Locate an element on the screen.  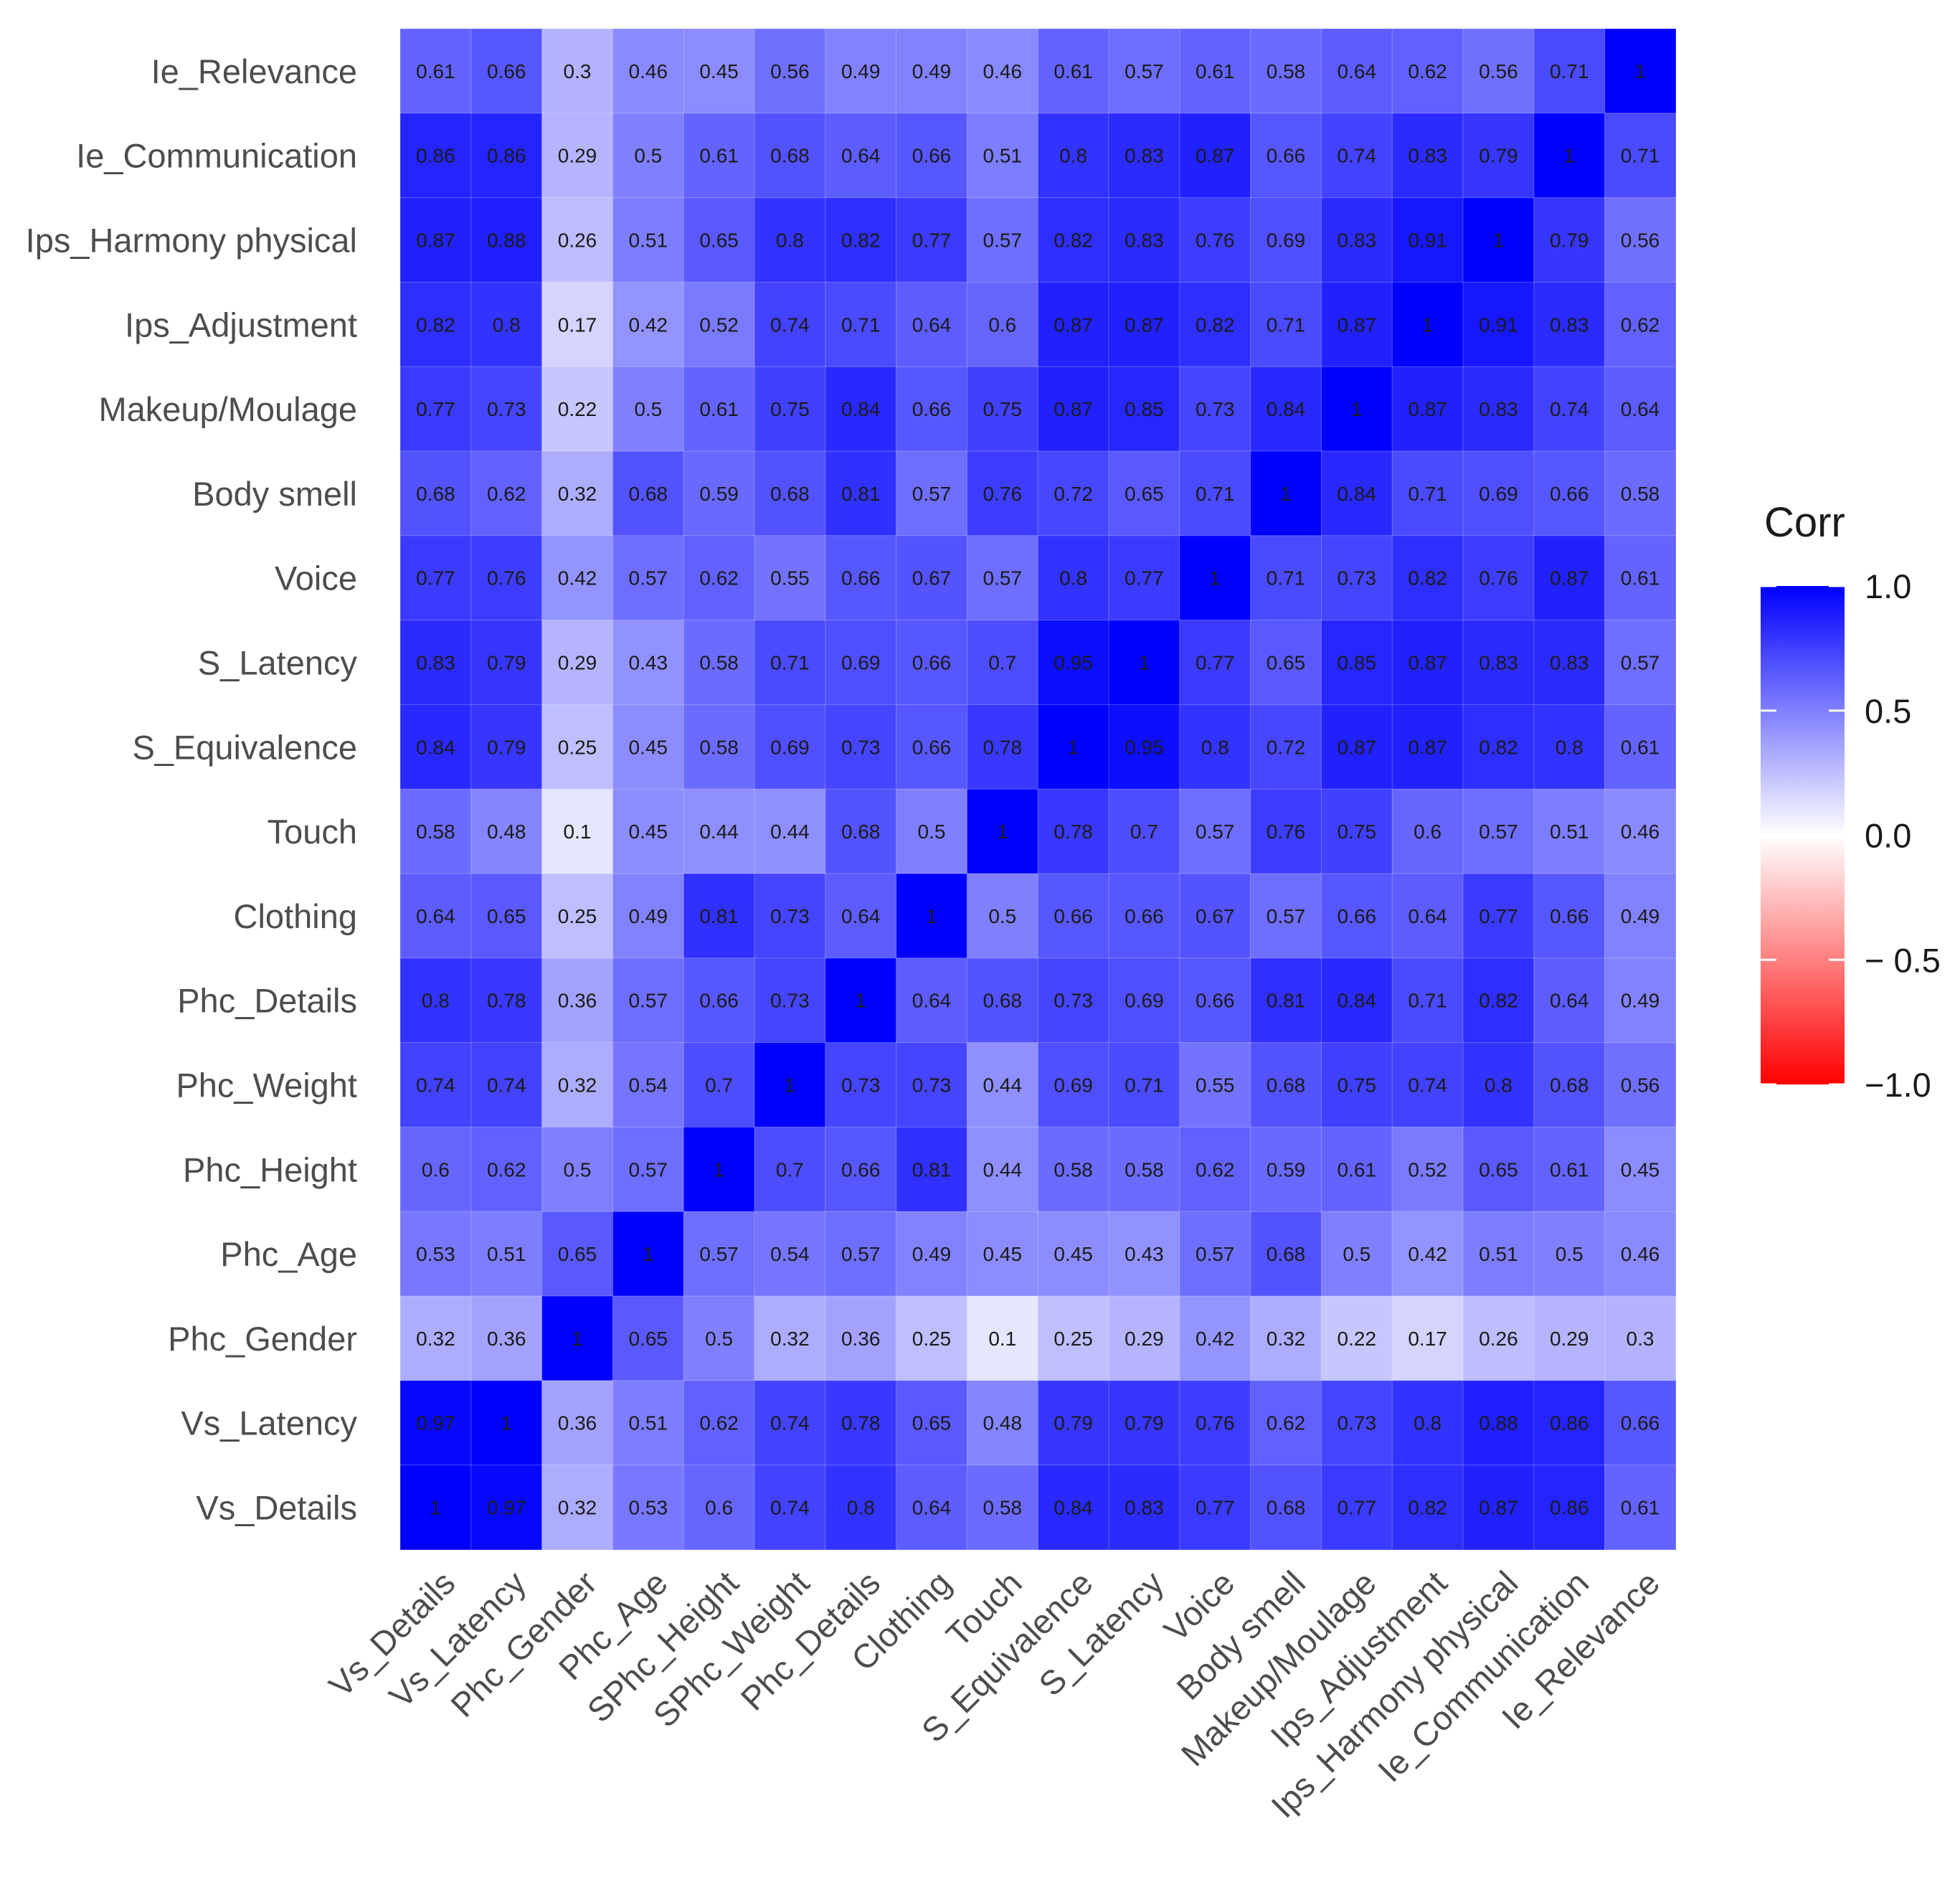
cell-label: 0.51 is located at coordinates (1569, 832).